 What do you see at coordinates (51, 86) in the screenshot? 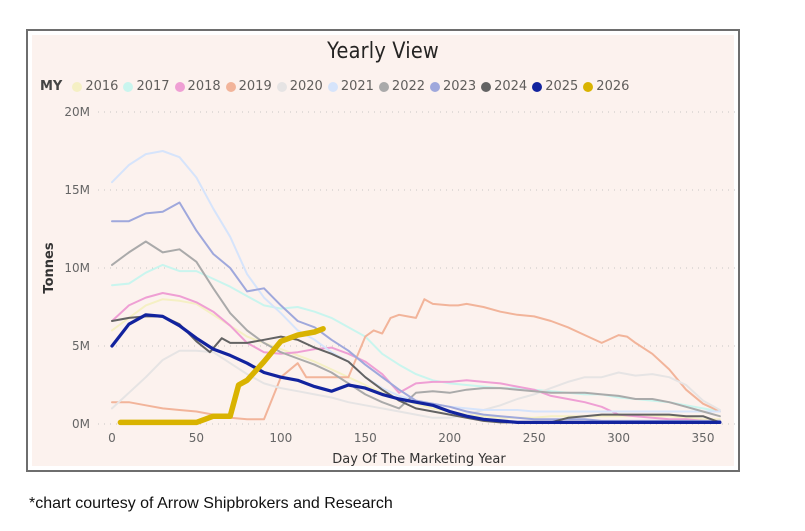
I see `legend-title: MY` at bounding box center [51, 86].